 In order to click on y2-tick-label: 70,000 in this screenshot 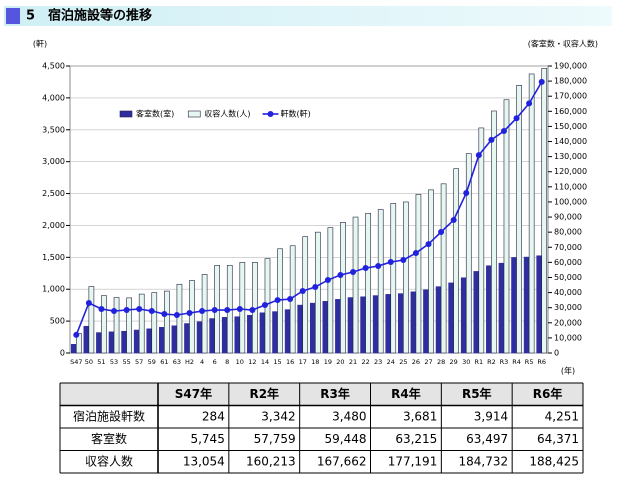, I will do `click(568, 247)`.